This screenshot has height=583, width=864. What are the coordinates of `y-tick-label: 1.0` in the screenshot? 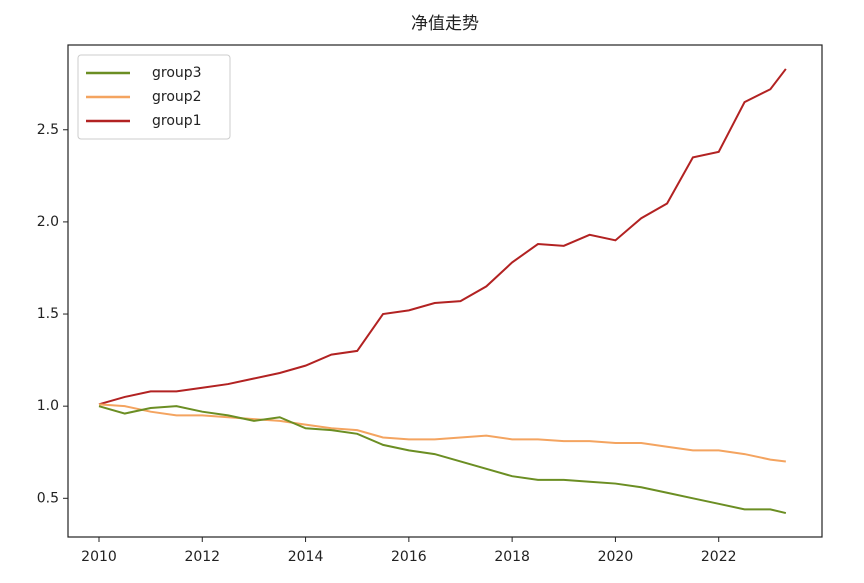 It's located at (48, 406).